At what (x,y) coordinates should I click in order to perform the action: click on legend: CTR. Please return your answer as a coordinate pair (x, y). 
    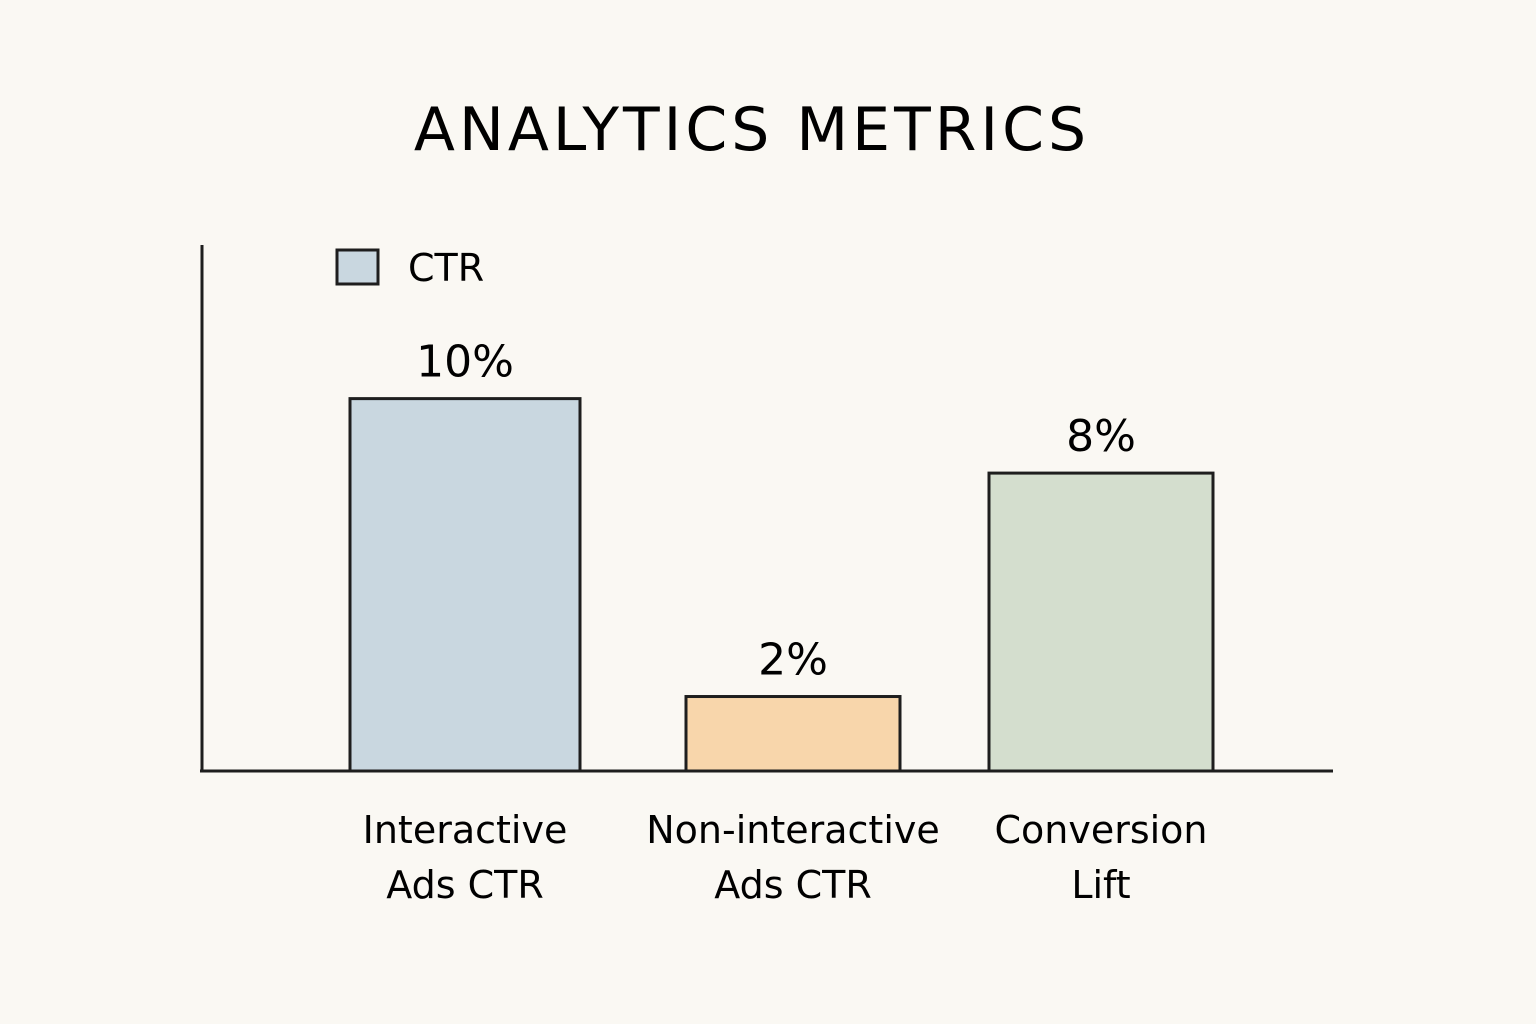
    Looking at the image, I should click on (409, 268).